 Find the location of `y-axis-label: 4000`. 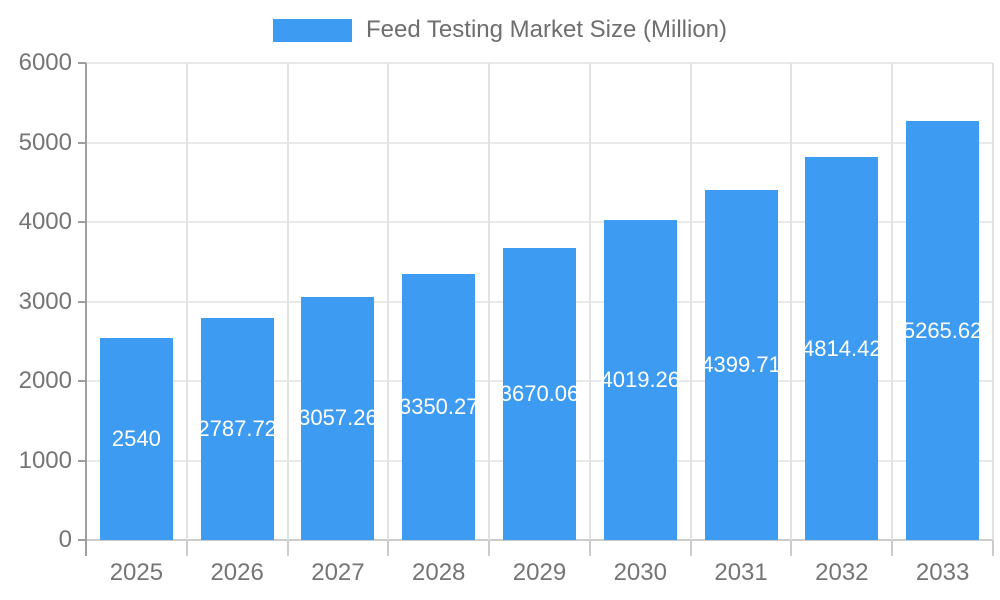

y-axis-label: 4000 is located at coordinates (45, 221).